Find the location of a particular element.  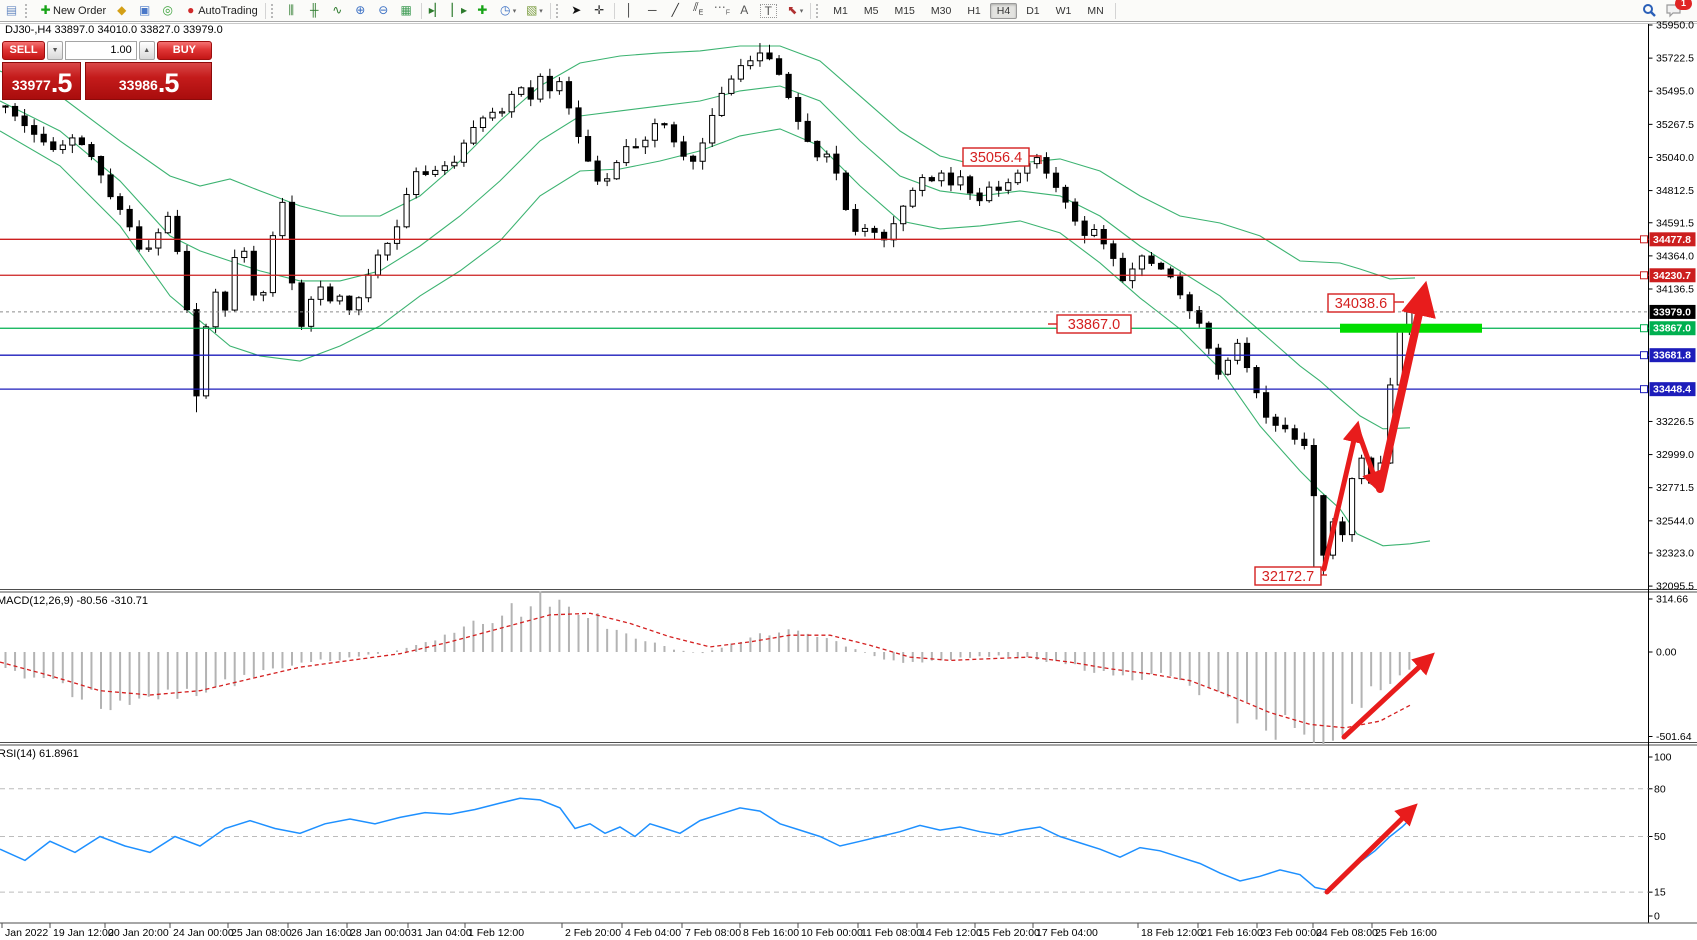

callout-text: 33867.0 is located at coordinates (1094, 325).